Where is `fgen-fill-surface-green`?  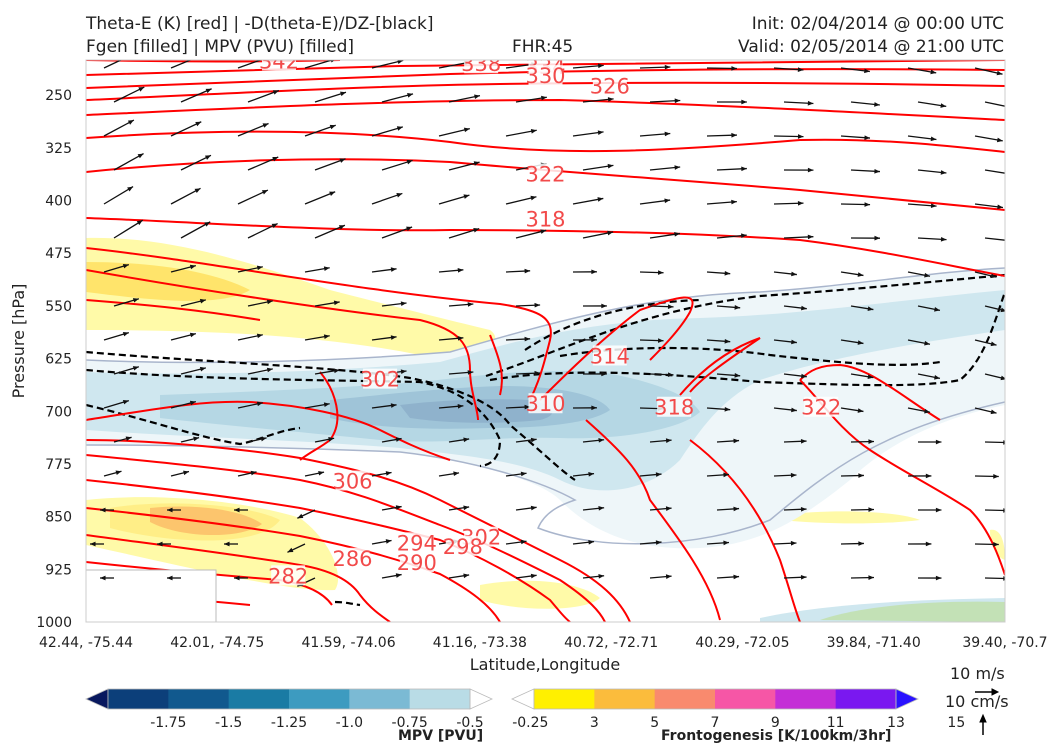
fgen-fill-surface-green is located at coordinates (912, 611).